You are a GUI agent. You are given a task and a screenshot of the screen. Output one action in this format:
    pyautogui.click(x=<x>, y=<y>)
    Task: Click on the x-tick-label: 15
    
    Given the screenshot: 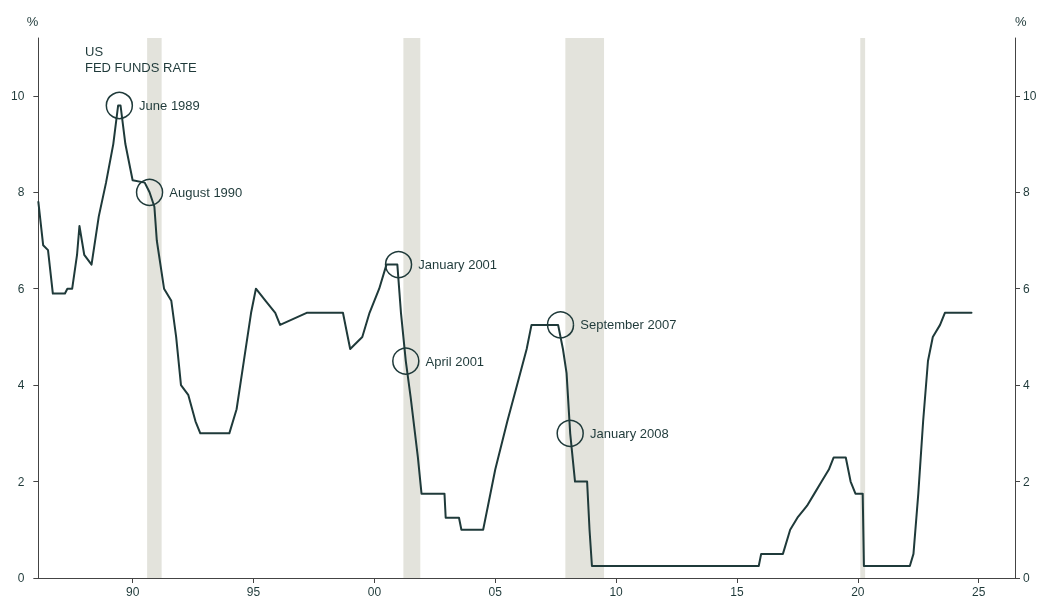 What is the action you would take?
    pyautogui.click(x=737, y=592)
    